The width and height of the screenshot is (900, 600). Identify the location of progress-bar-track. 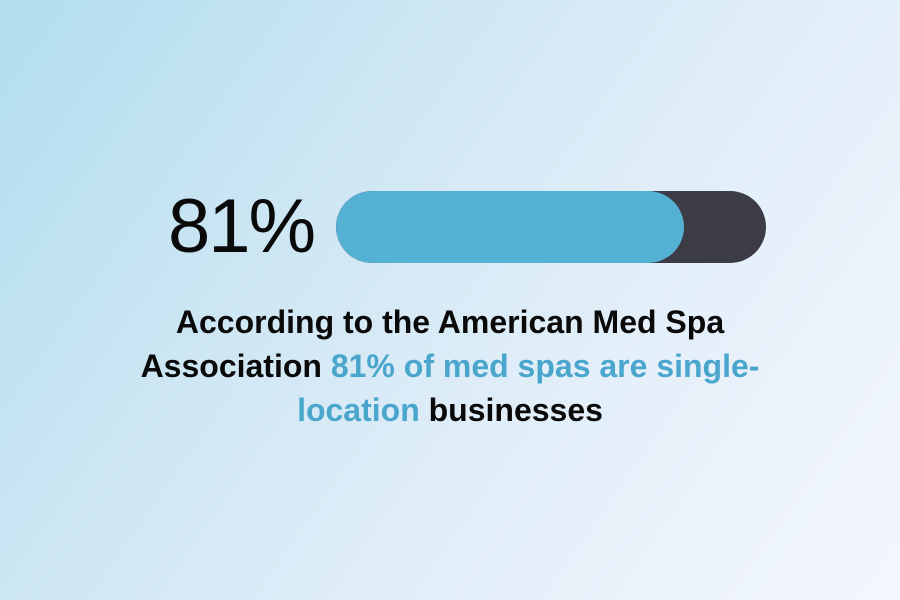
(551, 227).